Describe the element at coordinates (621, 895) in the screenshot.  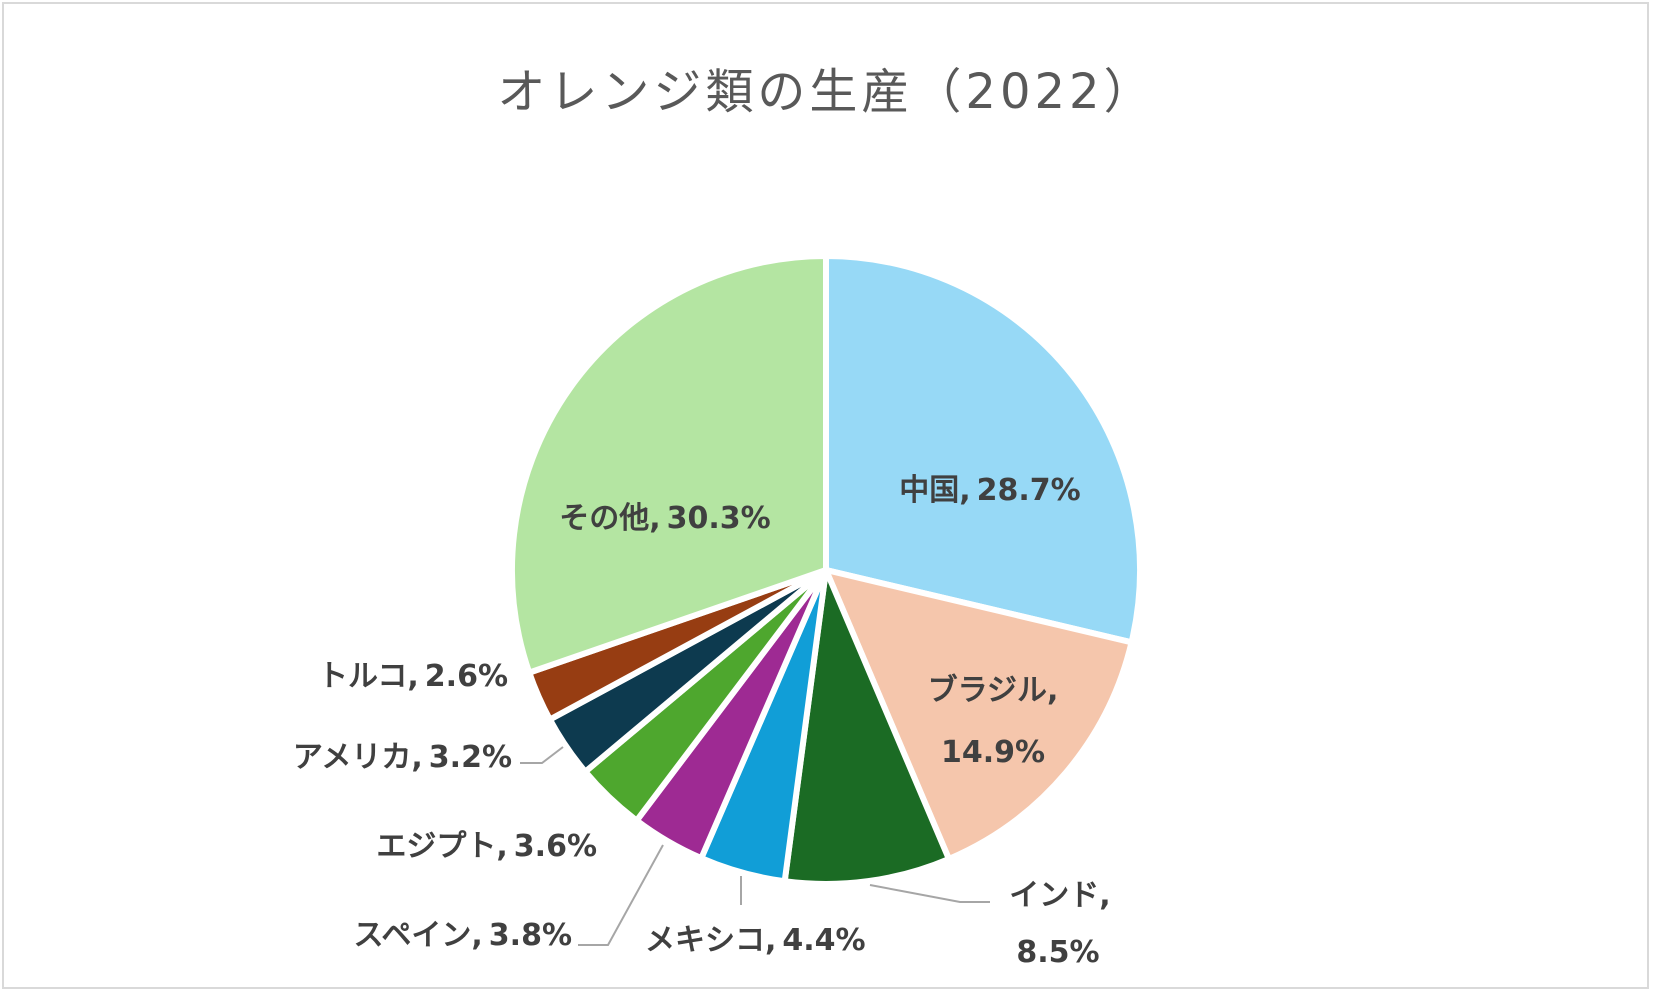
I see `leader-line-spain` at that location.